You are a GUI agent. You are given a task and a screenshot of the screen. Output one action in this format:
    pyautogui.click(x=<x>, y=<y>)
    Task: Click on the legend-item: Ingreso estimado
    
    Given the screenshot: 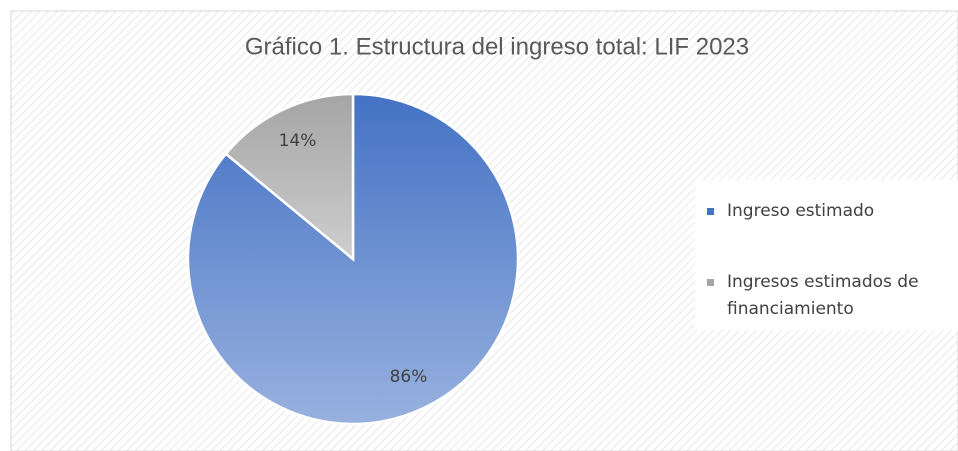 What is the action you would take?
    pyautogui.click(x=828, y=211)
    